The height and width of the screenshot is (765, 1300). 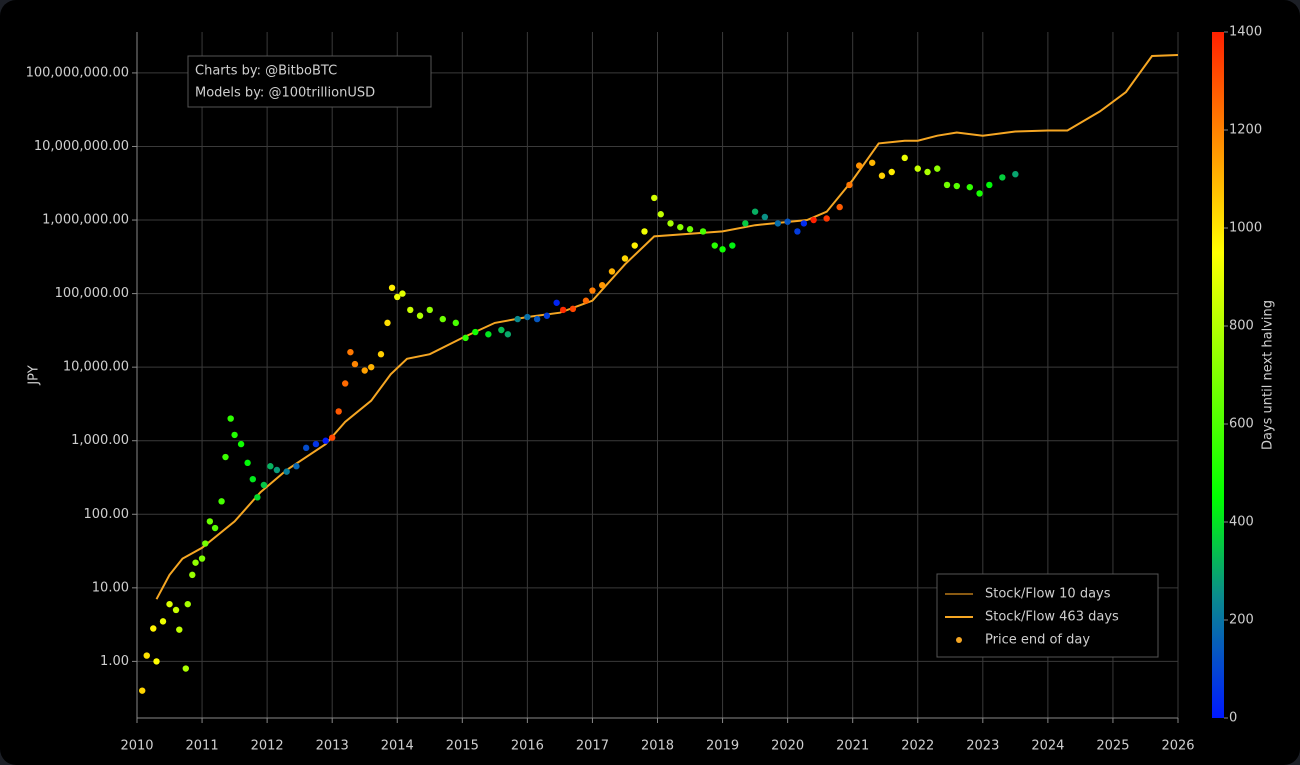 What do you see at coordinates (1241, 326) in the screenshot?
I see `colorbar-tick-label: 800` at bounding box center [1241, 326].